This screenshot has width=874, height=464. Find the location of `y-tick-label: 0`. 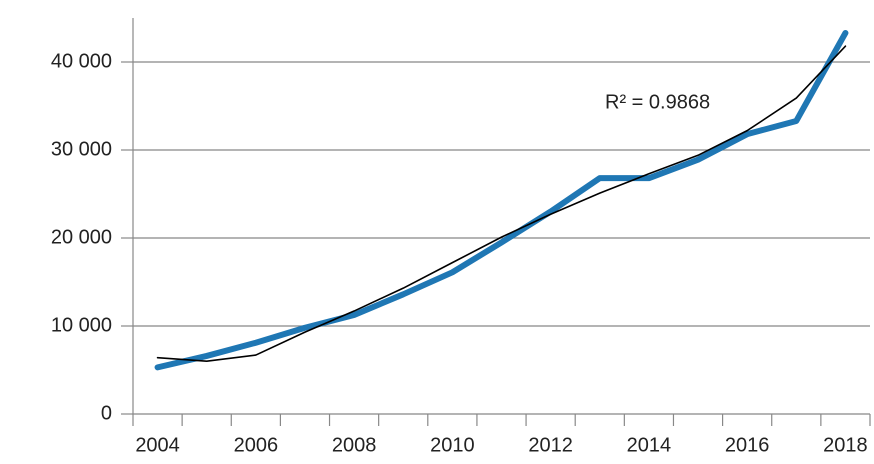

y-tick-label: 0 is located at coordinates (106, 413).